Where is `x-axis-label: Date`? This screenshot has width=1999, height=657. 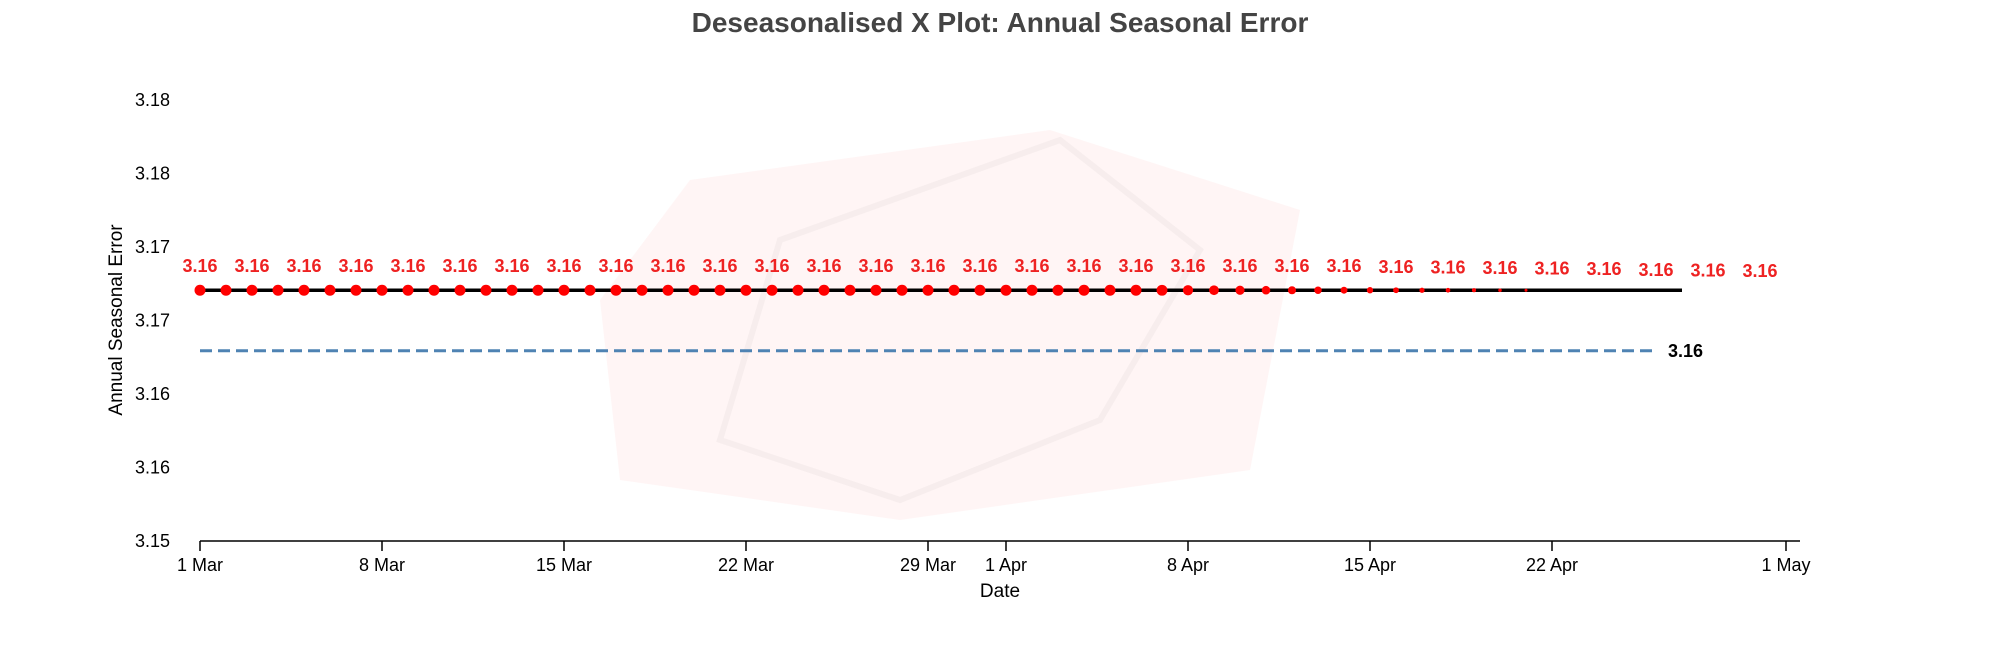
x-axis-label: Date is located at coordinates (1000, 591).